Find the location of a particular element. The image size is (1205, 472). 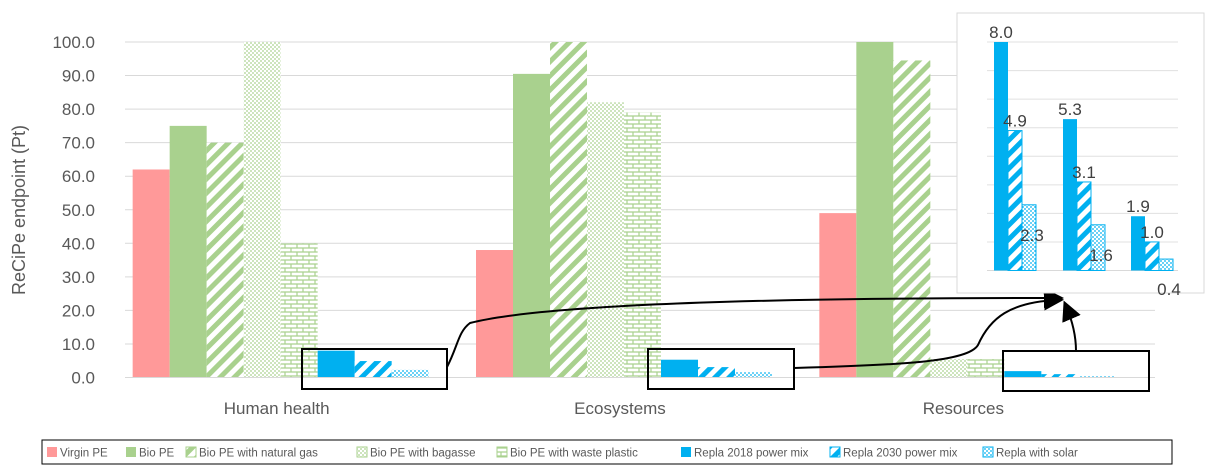

bar-bio-pe-with-waste-plastic-resources is located at coordinates (986, 368).